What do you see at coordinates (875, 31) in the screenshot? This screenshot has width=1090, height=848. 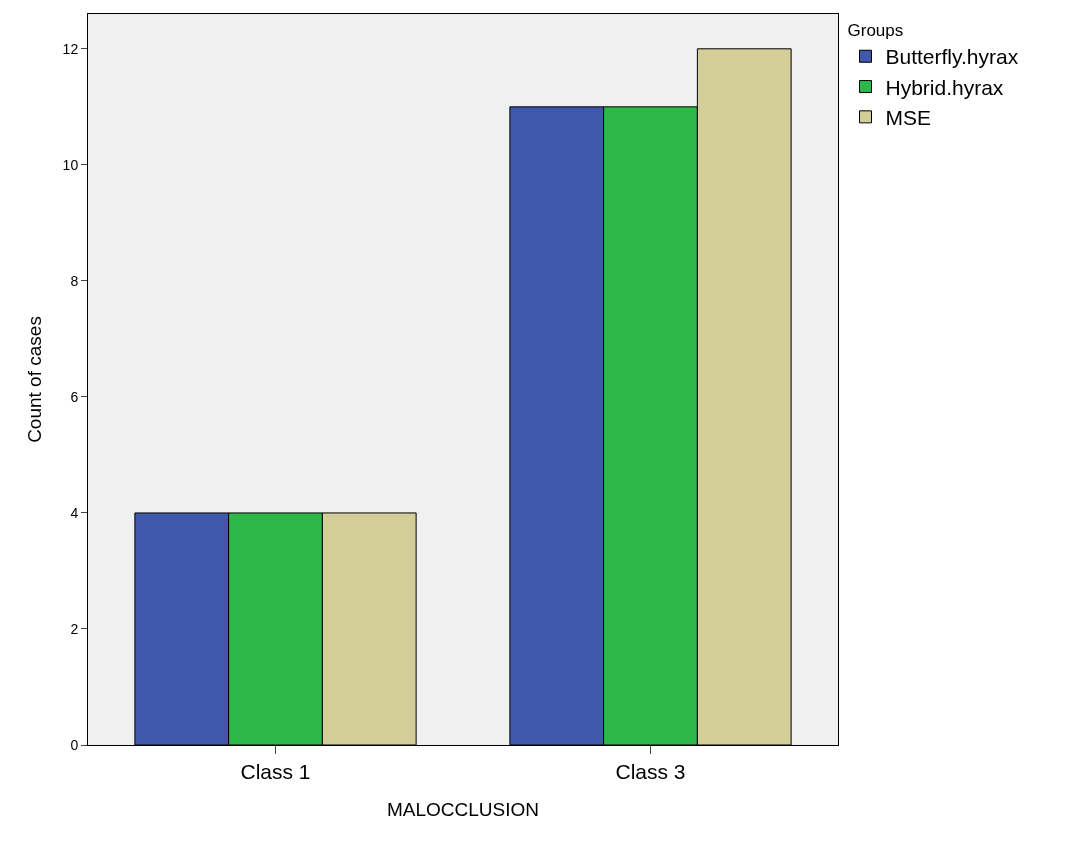 I see `legend-title: Groups` at bounding box center [875, 31].